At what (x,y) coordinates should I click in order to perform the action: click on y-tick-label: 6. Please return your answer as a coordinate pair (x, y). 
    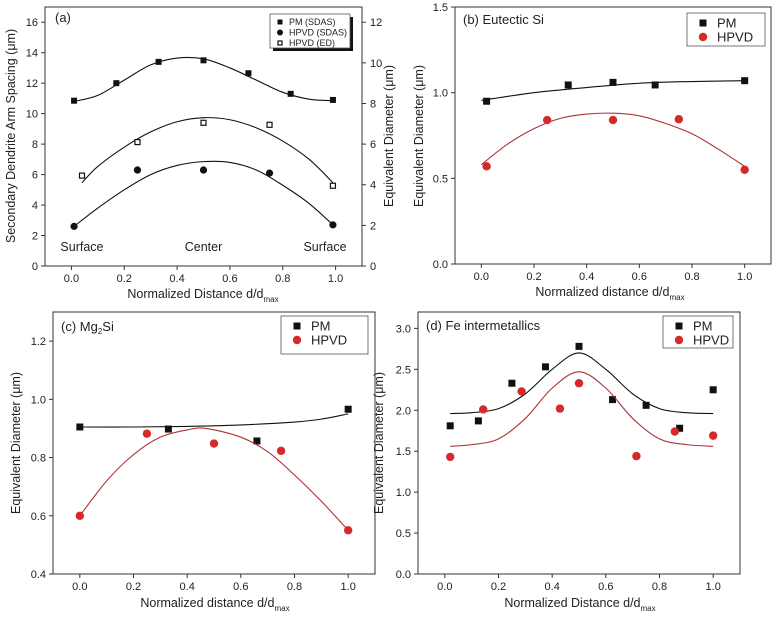
    Looking at the image, I should click on (35, 176).